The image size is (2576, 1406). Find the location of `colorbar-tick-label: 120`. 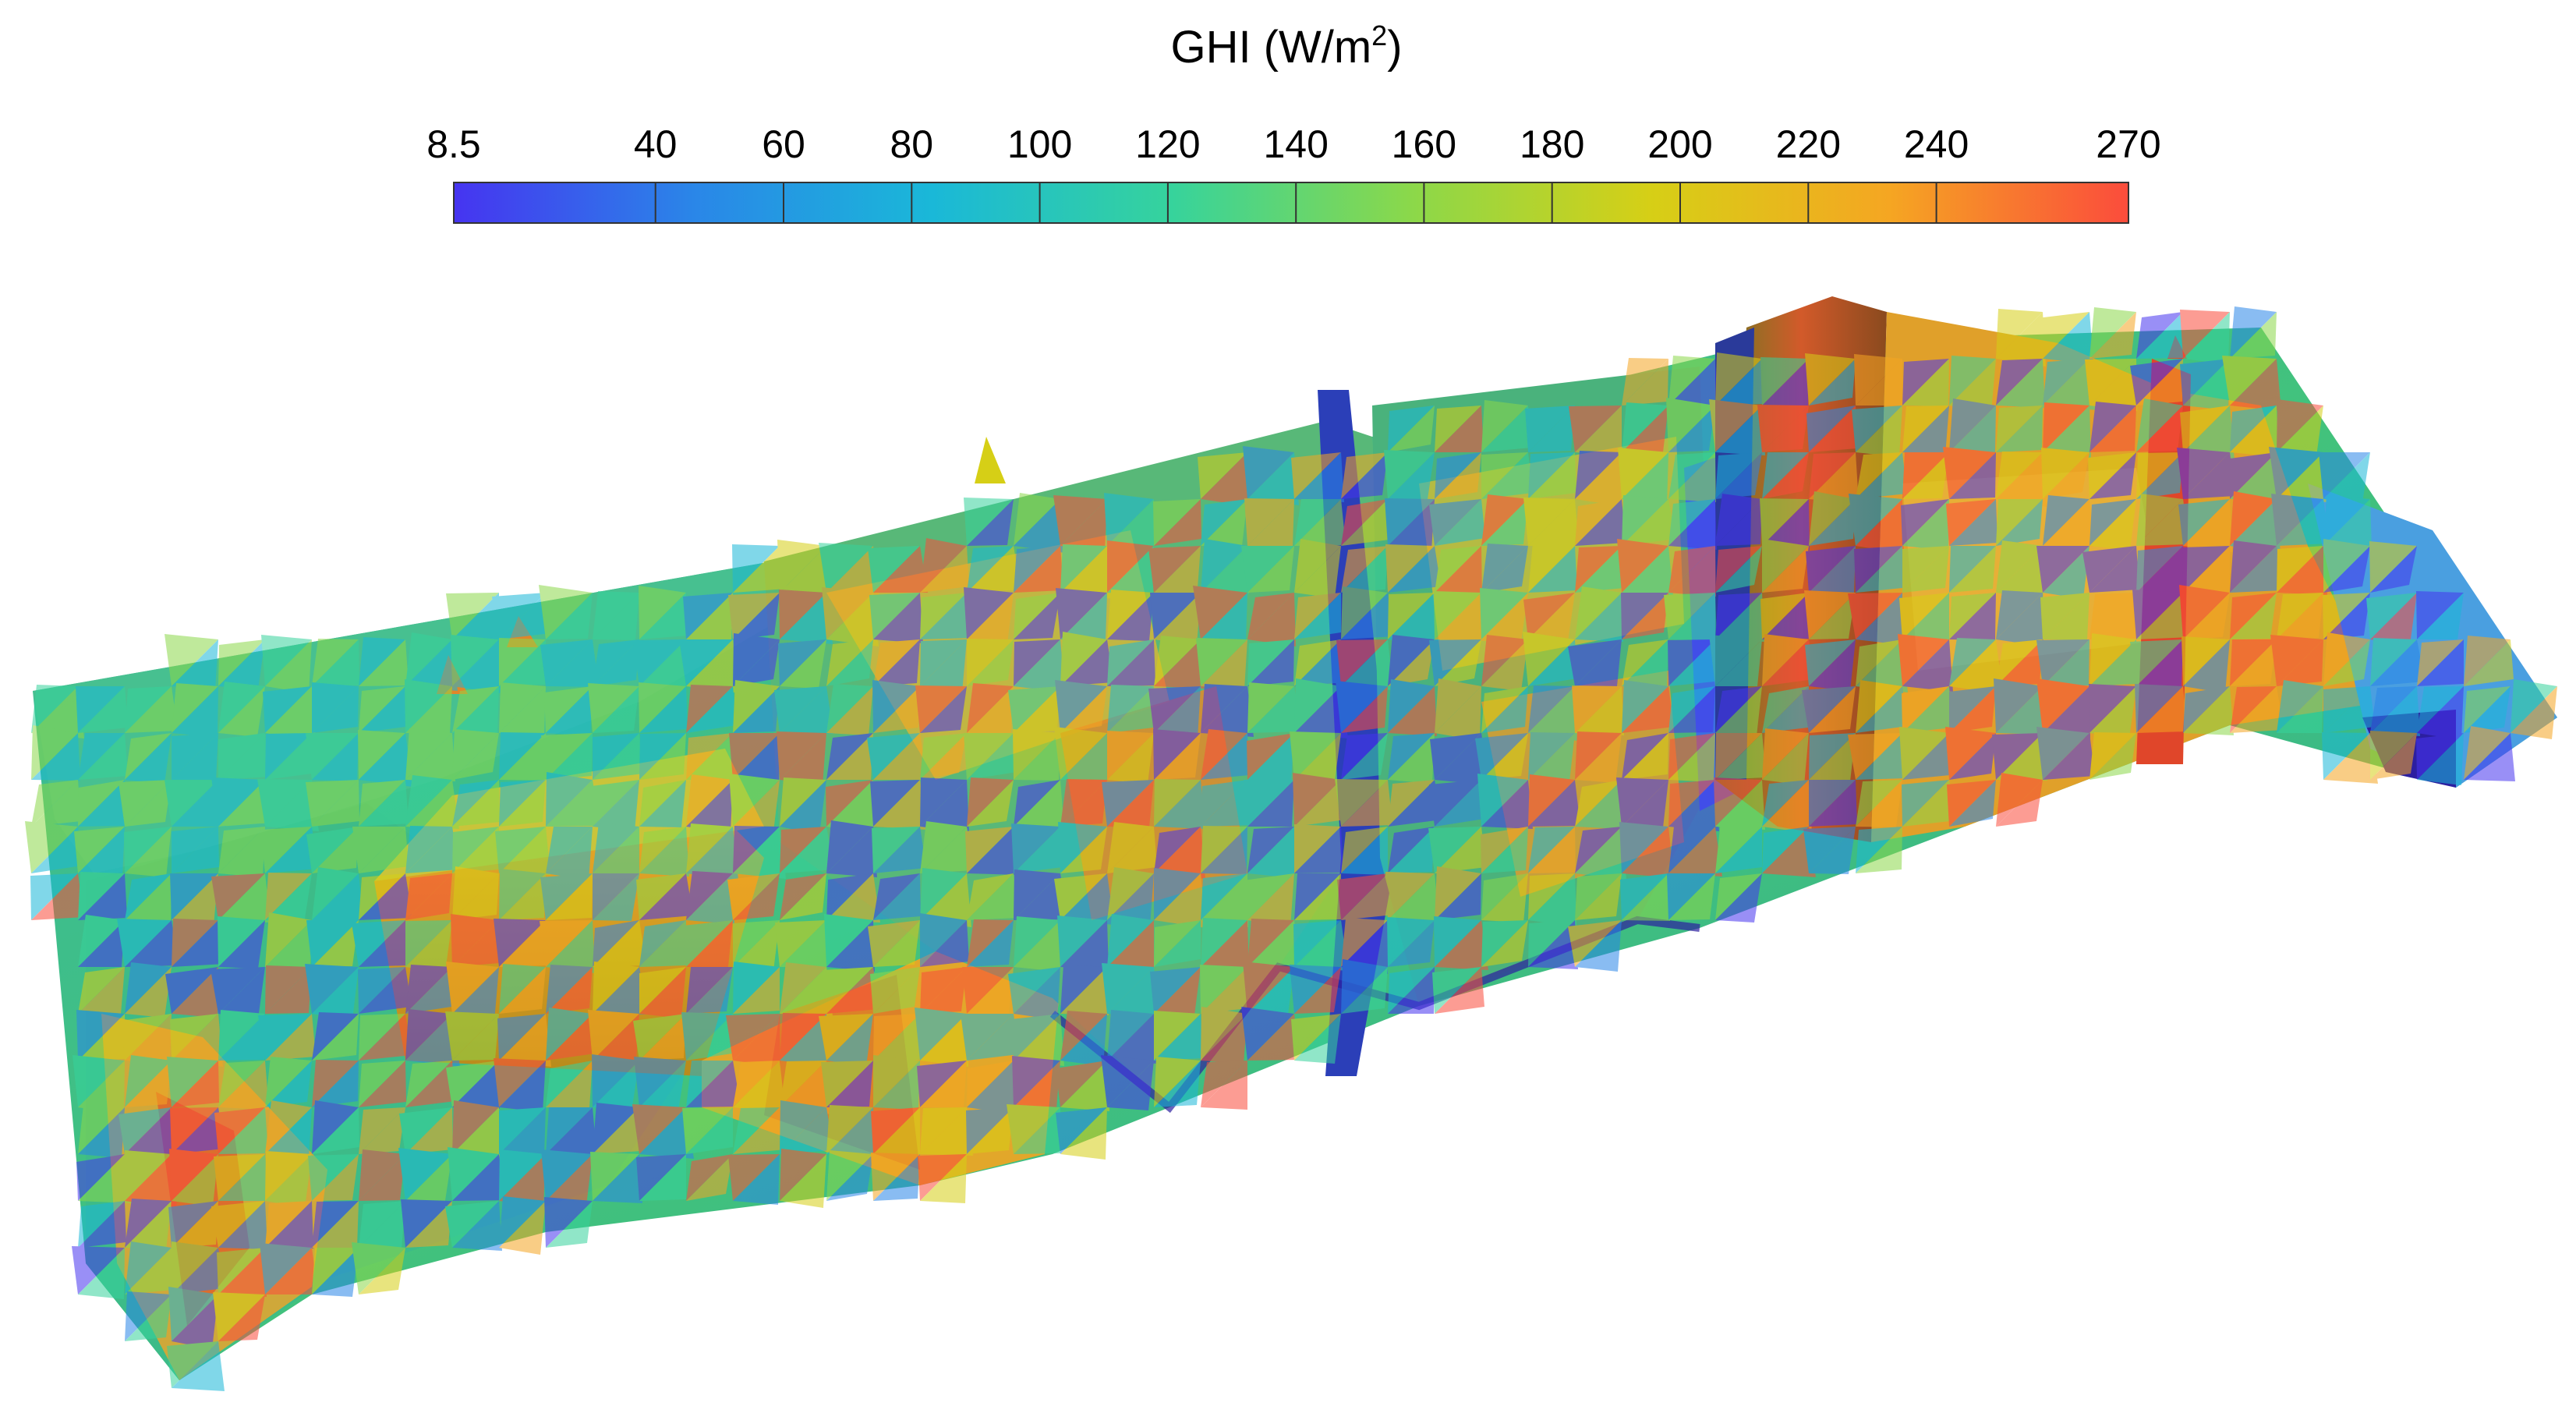

colorbar-tick-label: 120 is located at coordinates (1167, 144).